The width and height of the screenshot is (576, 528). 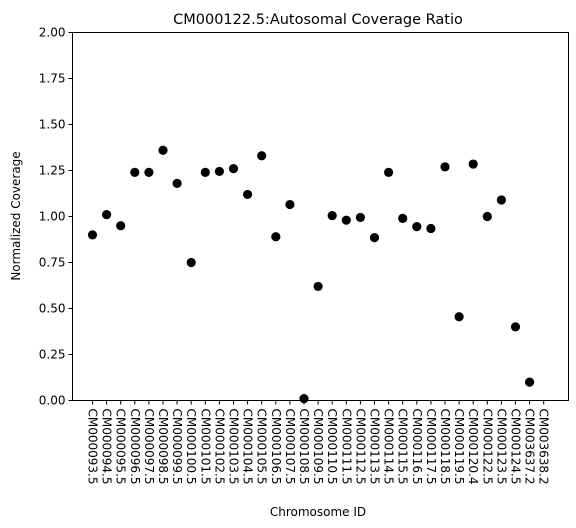 What do you see at coordinates (52, 263) in the screenshot?
I see `y-tick-label: 0.75` at bounding box center [52, 263].